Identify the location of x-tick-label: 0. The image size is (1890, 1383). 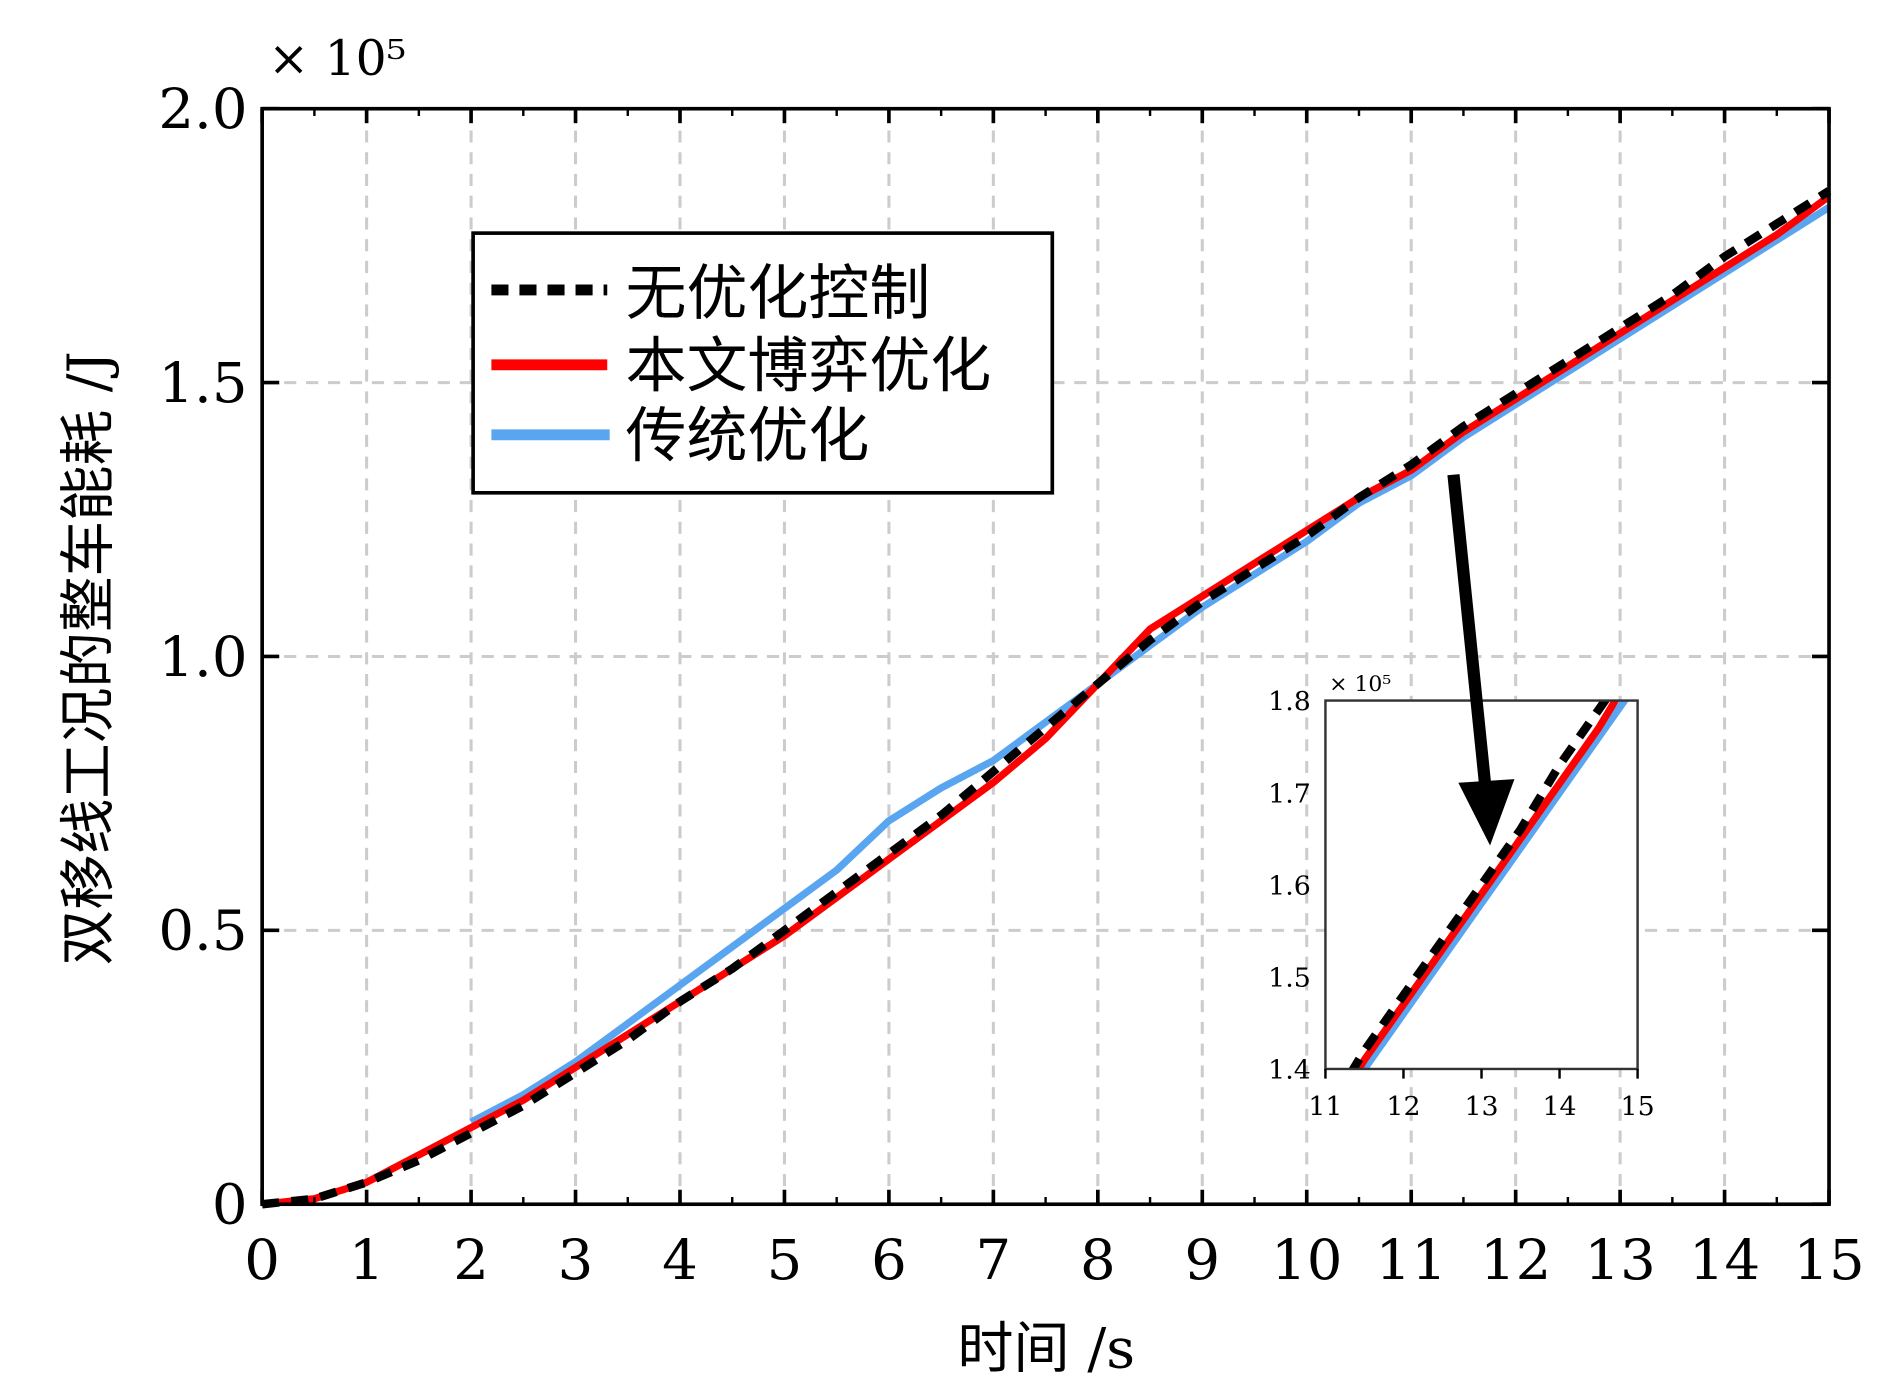
(262, 1260).